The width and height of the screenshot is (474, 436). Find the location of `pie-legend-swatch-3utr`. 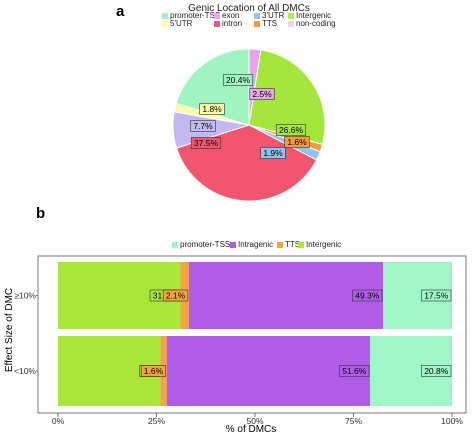

pie-legend-swatch-3utr is located at coordinates (257, 16).